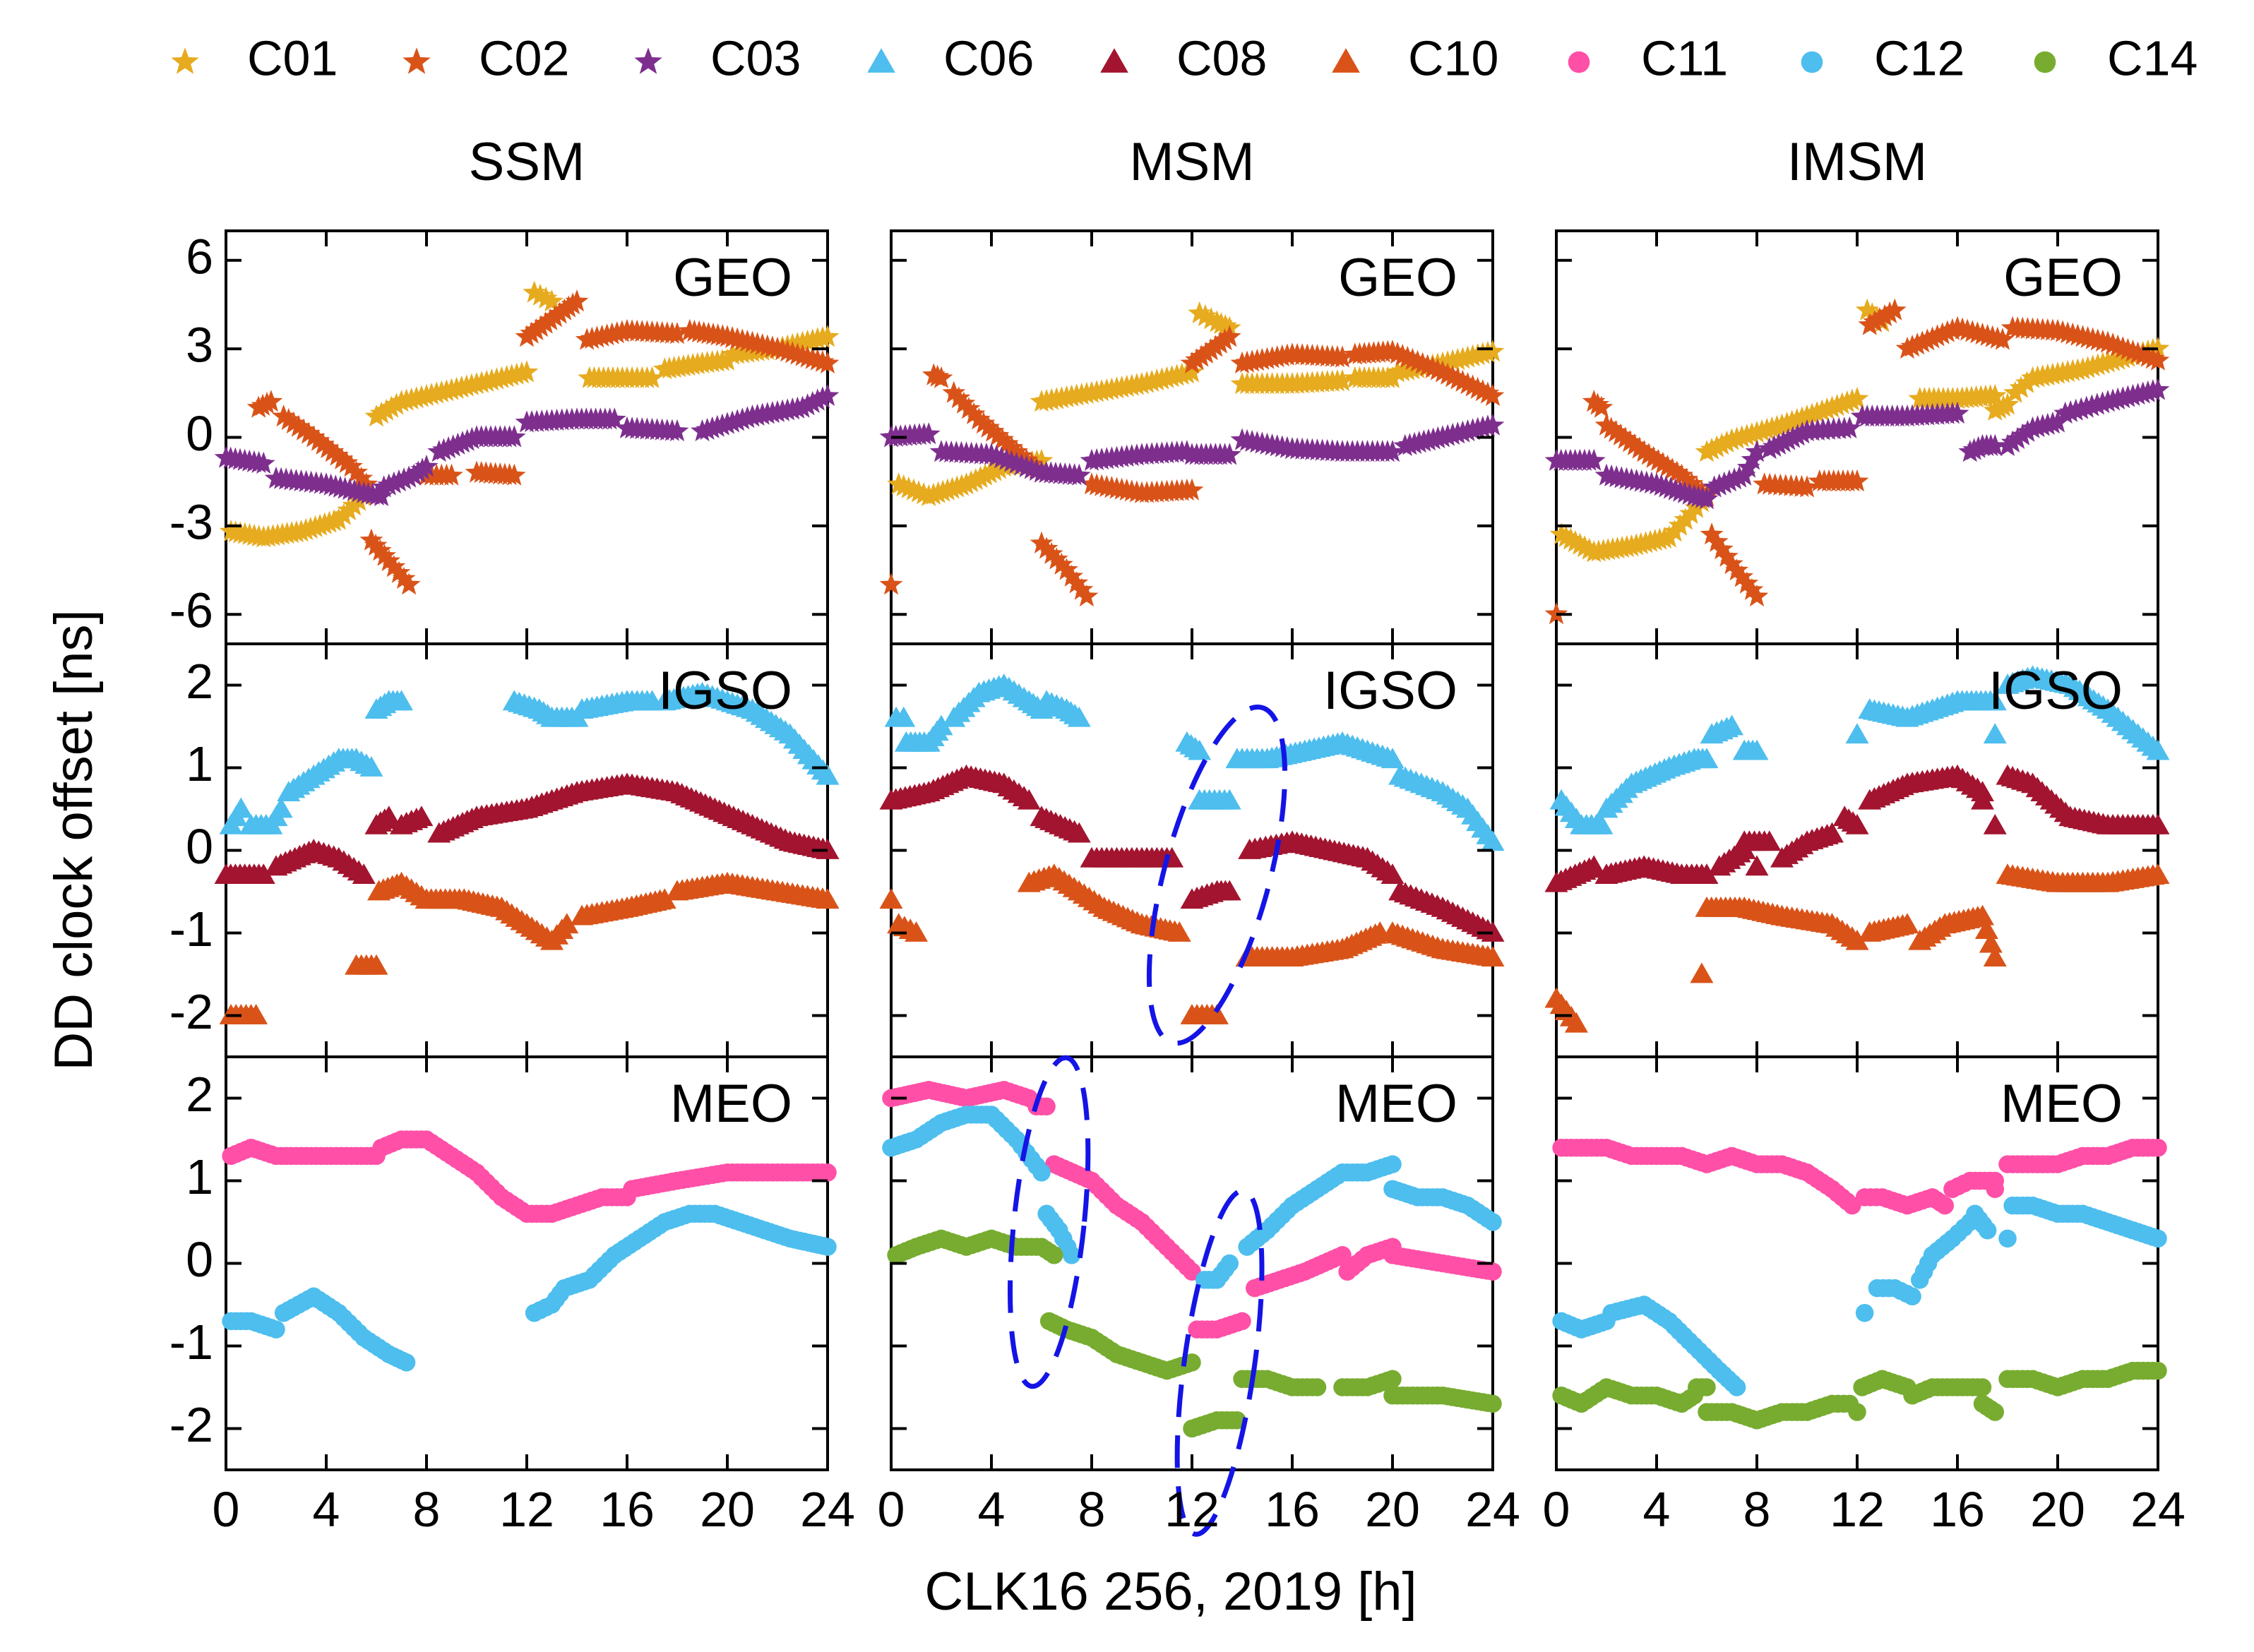  I want to click on y-tick-label: 1, so click(199, 763).